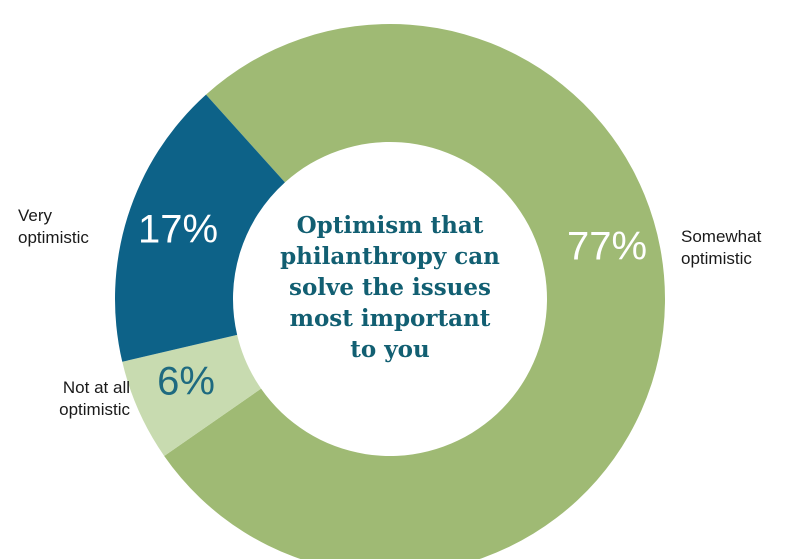 The height and width of the screenshot is (559, 792). Describe the element at coordinates (607, 247) in the screenshot. I see `value-label-somewhat-optimistic: 77%` at that location.